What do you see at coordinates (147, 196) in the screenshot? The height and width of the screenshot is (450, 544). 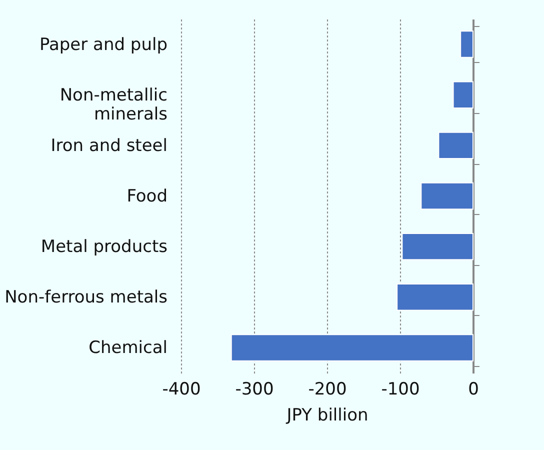 I see `y-tick-label: Food` at bounding box center [147, 196].